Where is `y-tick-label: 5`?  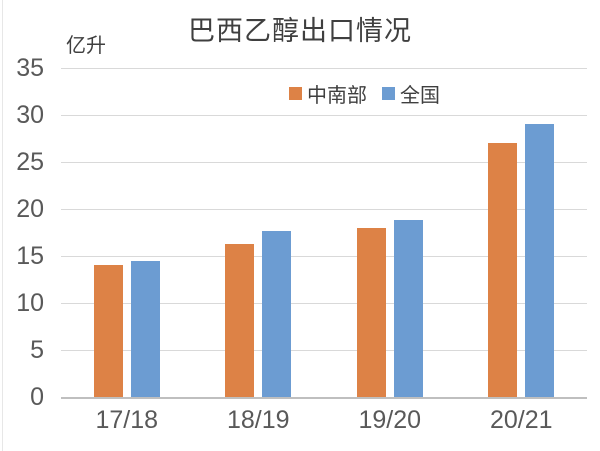 y-tick-label: 5 is located at coordinates (37, 350).